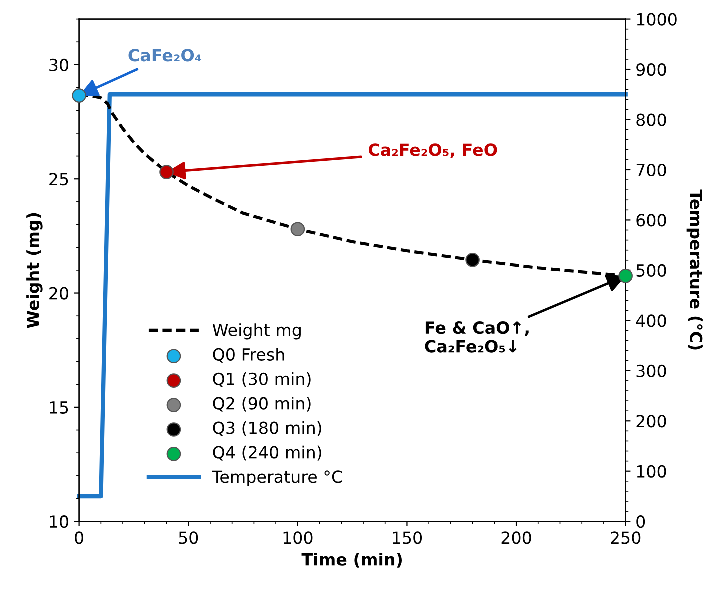 The width and height of the screenshot is (721, 603). I want to click on legend-label: Q0 Fresh, so click(248, 355).